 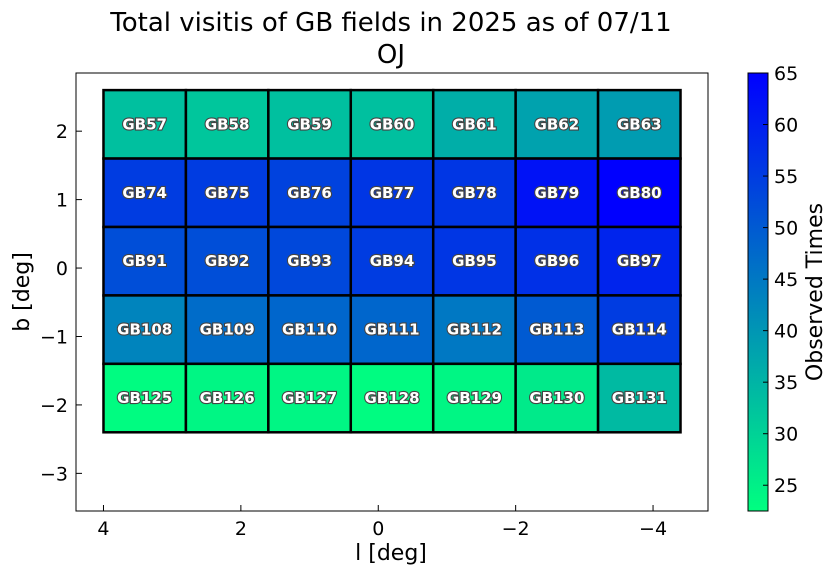 I want to click on x-tick-label: 2, so click(x=241, y=529).